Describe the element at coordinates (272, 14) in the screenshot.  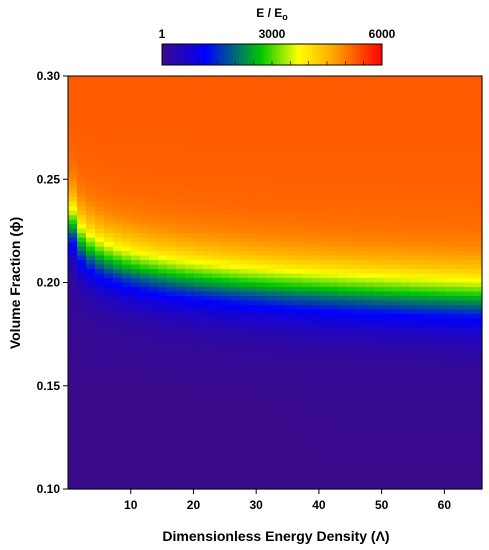
I see `colorbar-title: E / Eo` at that location.